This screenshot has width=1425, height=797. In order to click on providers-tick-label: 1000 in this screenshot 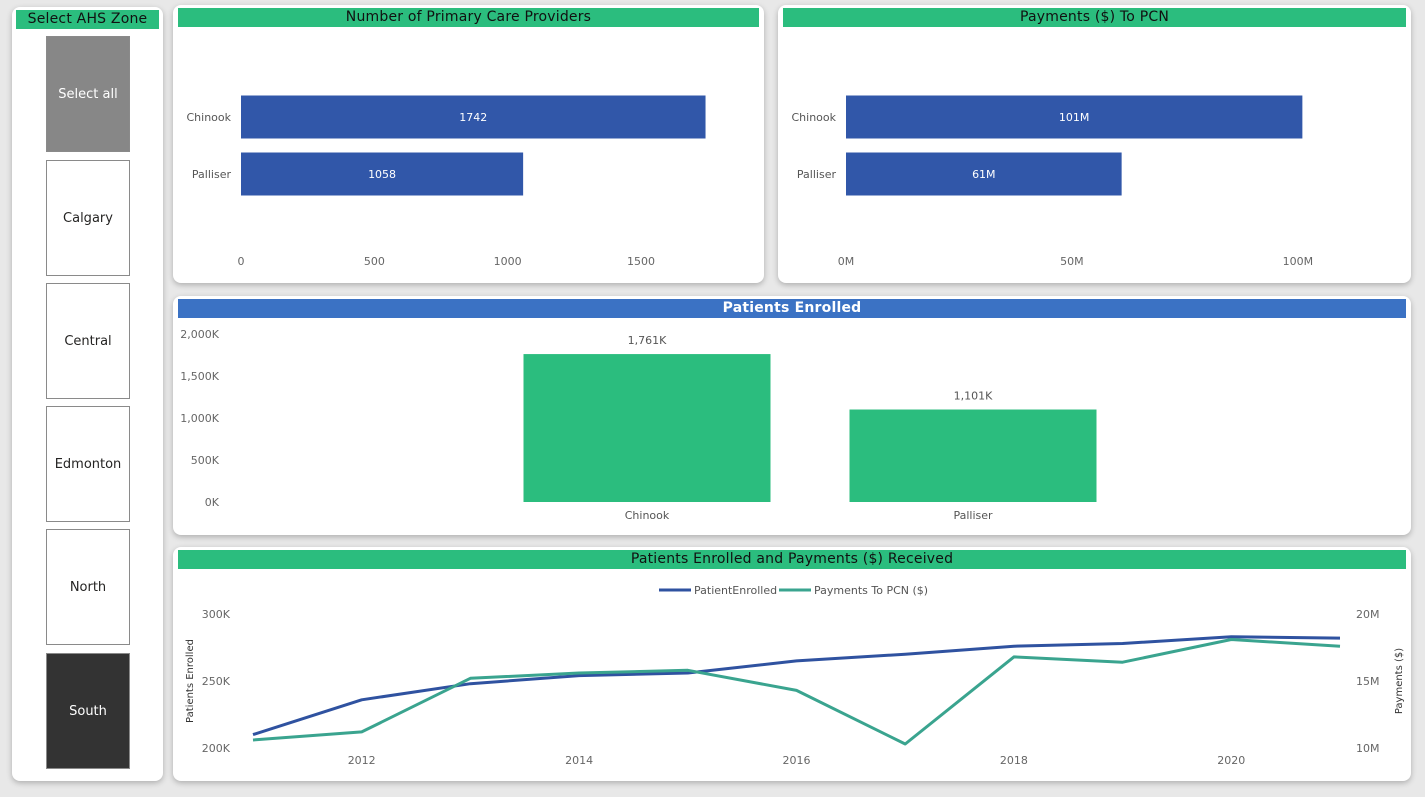, I will do `click(508, 261)`.